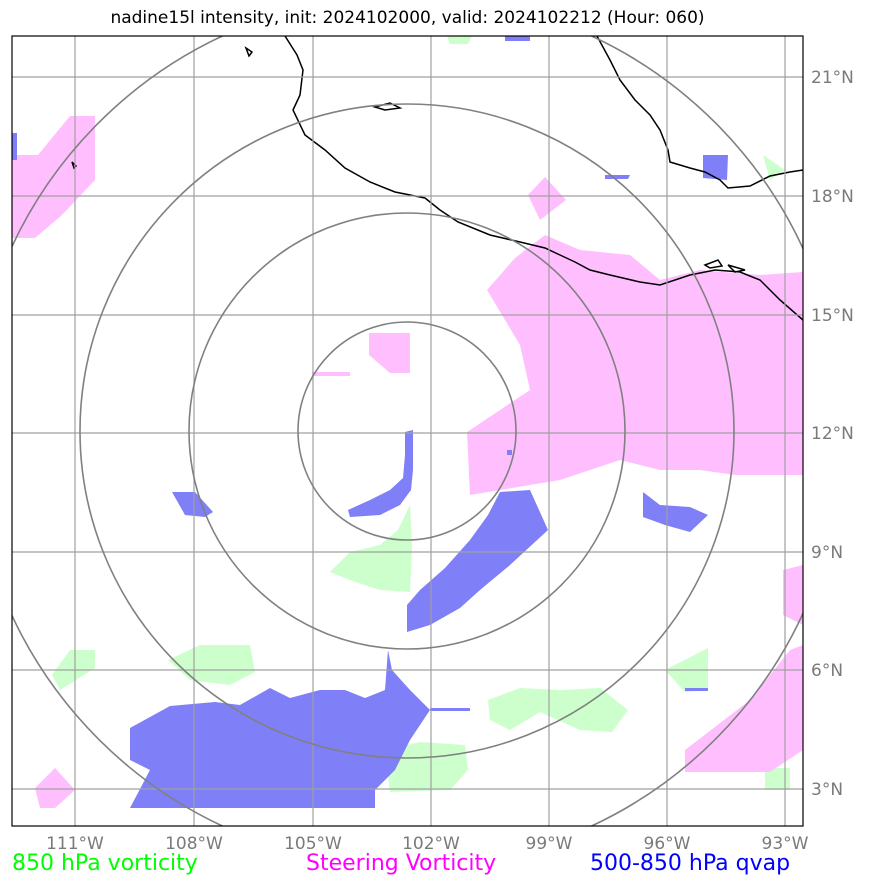 This screenshot has height=891, width=873. What do you see at coordinates (832, 78) in the screenshot?
I see `y-tick-label: 21°N` at bounding box center [832, 78].